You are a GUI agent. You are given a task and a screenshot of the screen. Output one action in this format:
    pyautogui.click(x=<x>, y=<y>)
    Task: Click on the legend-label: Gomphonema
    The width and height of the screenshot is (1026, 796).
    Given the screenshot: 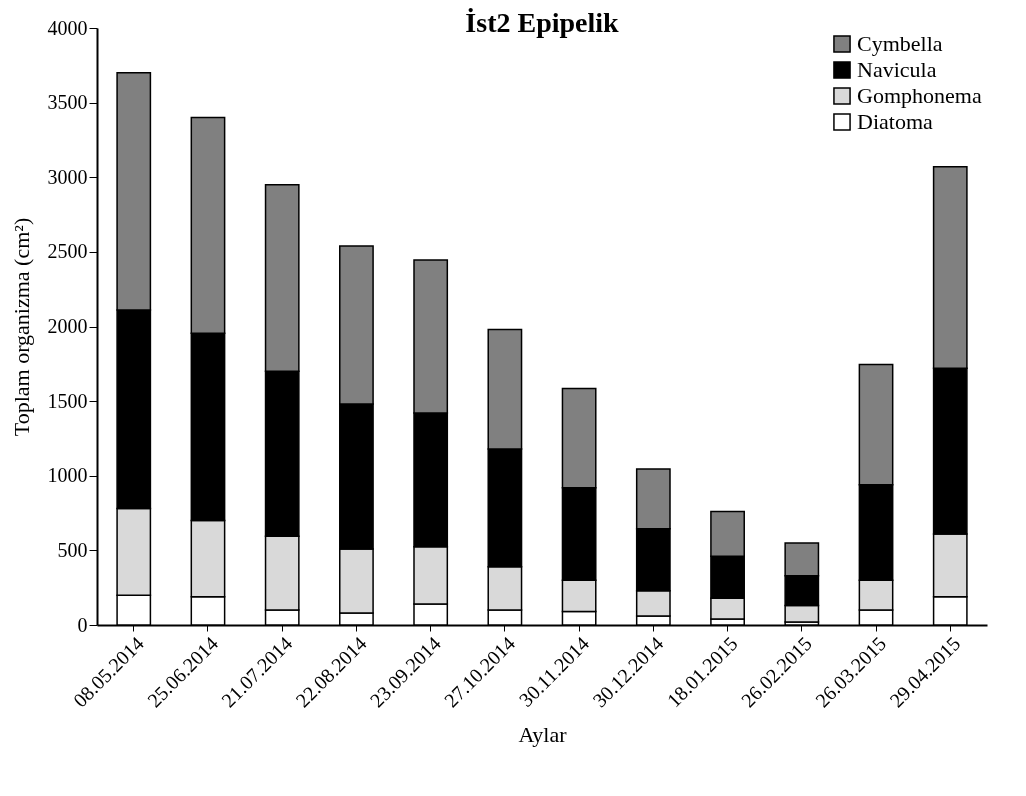 What is the action you would take?
    pyautogui.click(x=919, y=95)
    